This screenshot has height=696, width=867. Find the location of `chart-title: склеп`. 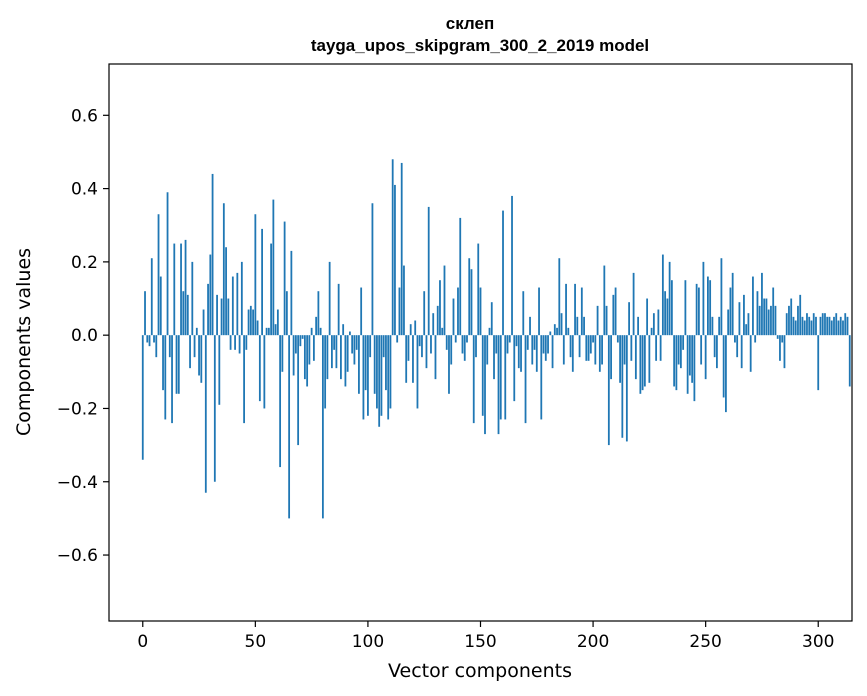

chart-title: склеп is located at coordinates (470, 23).